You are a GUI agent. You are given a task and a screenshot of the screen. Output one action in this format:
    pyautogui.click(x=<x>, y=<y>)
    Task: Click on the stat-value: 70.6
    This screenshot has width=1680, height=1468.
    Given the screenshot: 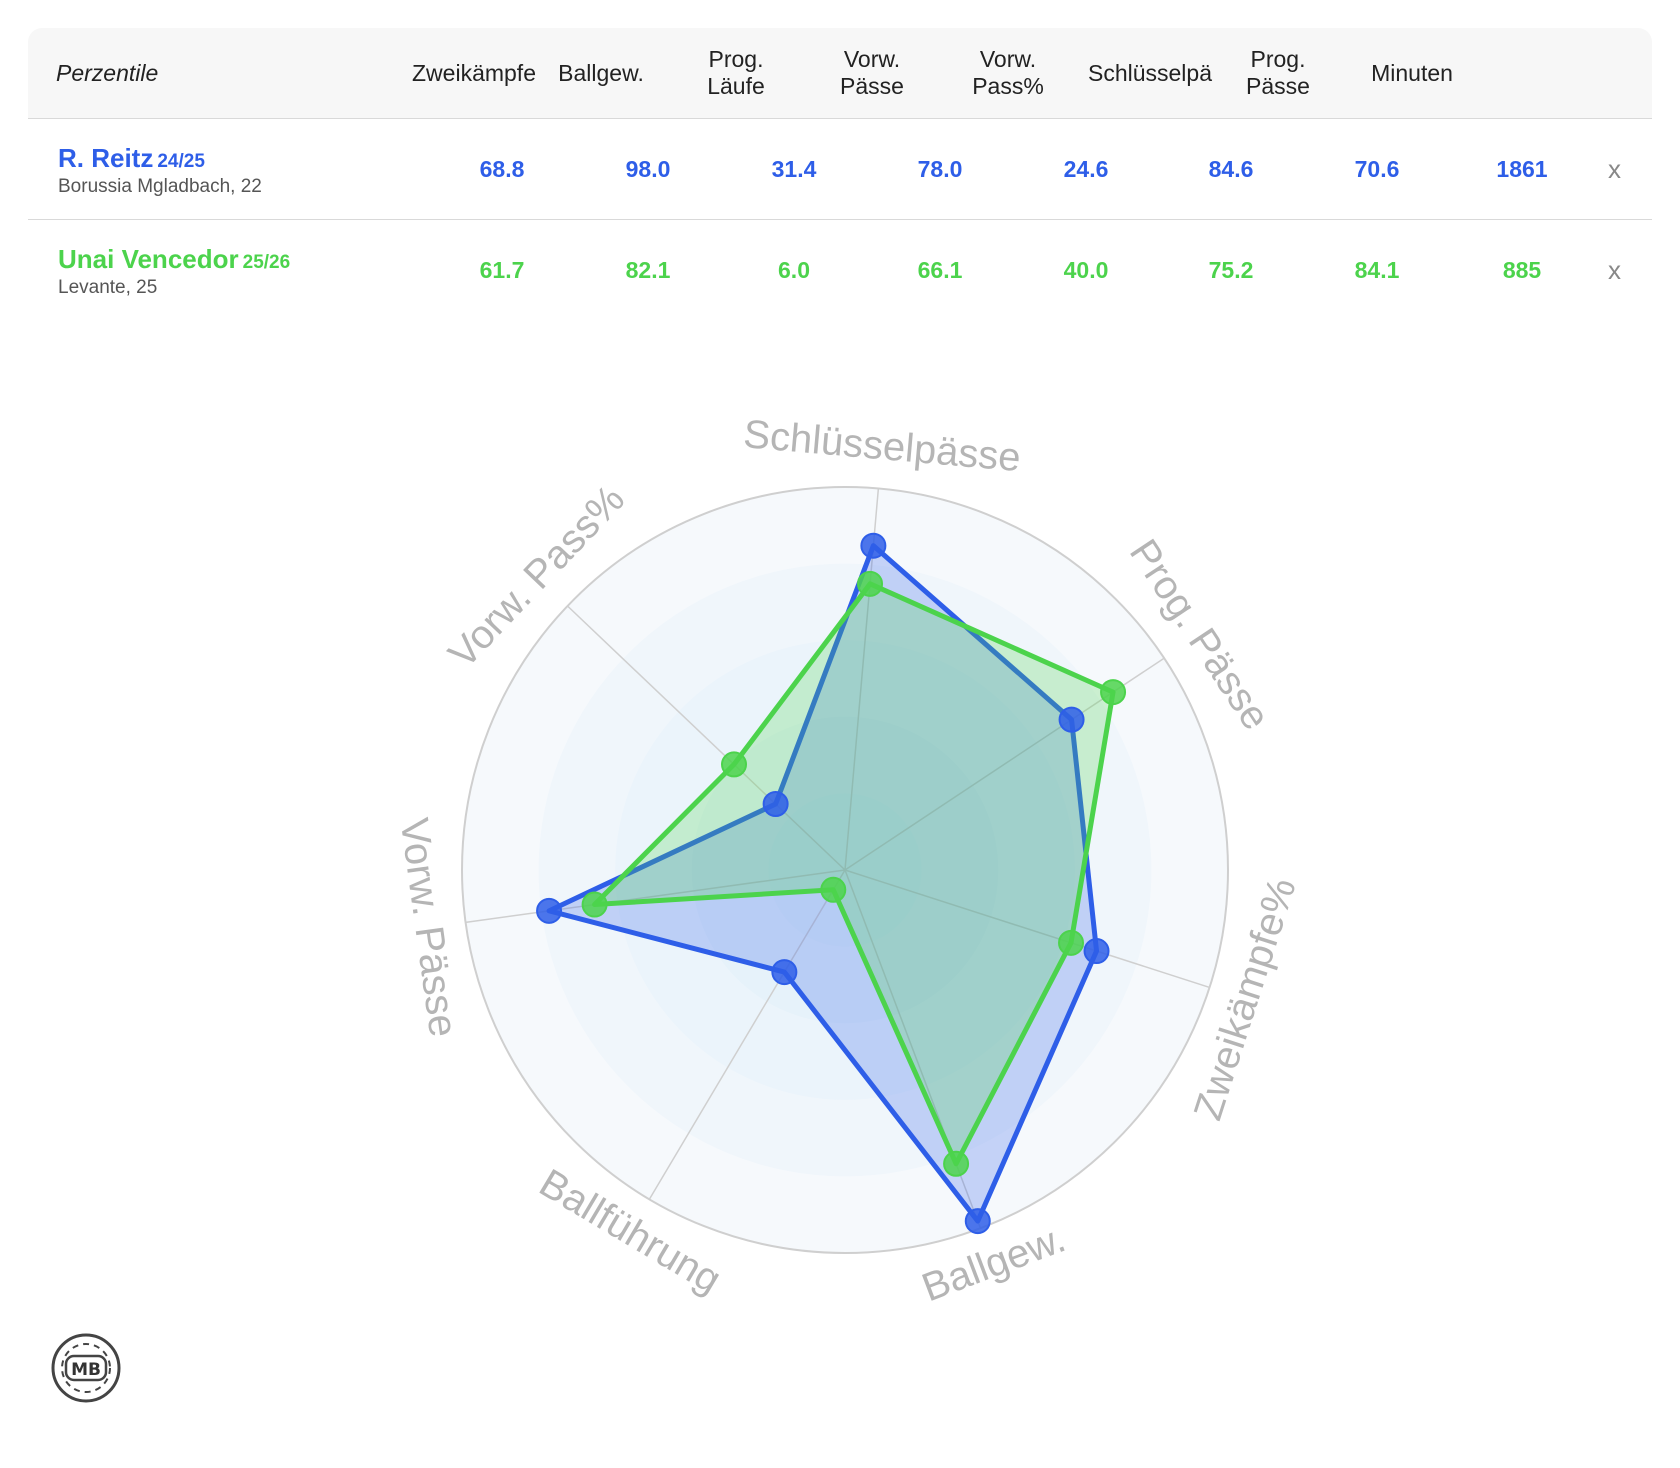 What is the action you would take?
    pyautogui.click(x=1377, y=168)
    